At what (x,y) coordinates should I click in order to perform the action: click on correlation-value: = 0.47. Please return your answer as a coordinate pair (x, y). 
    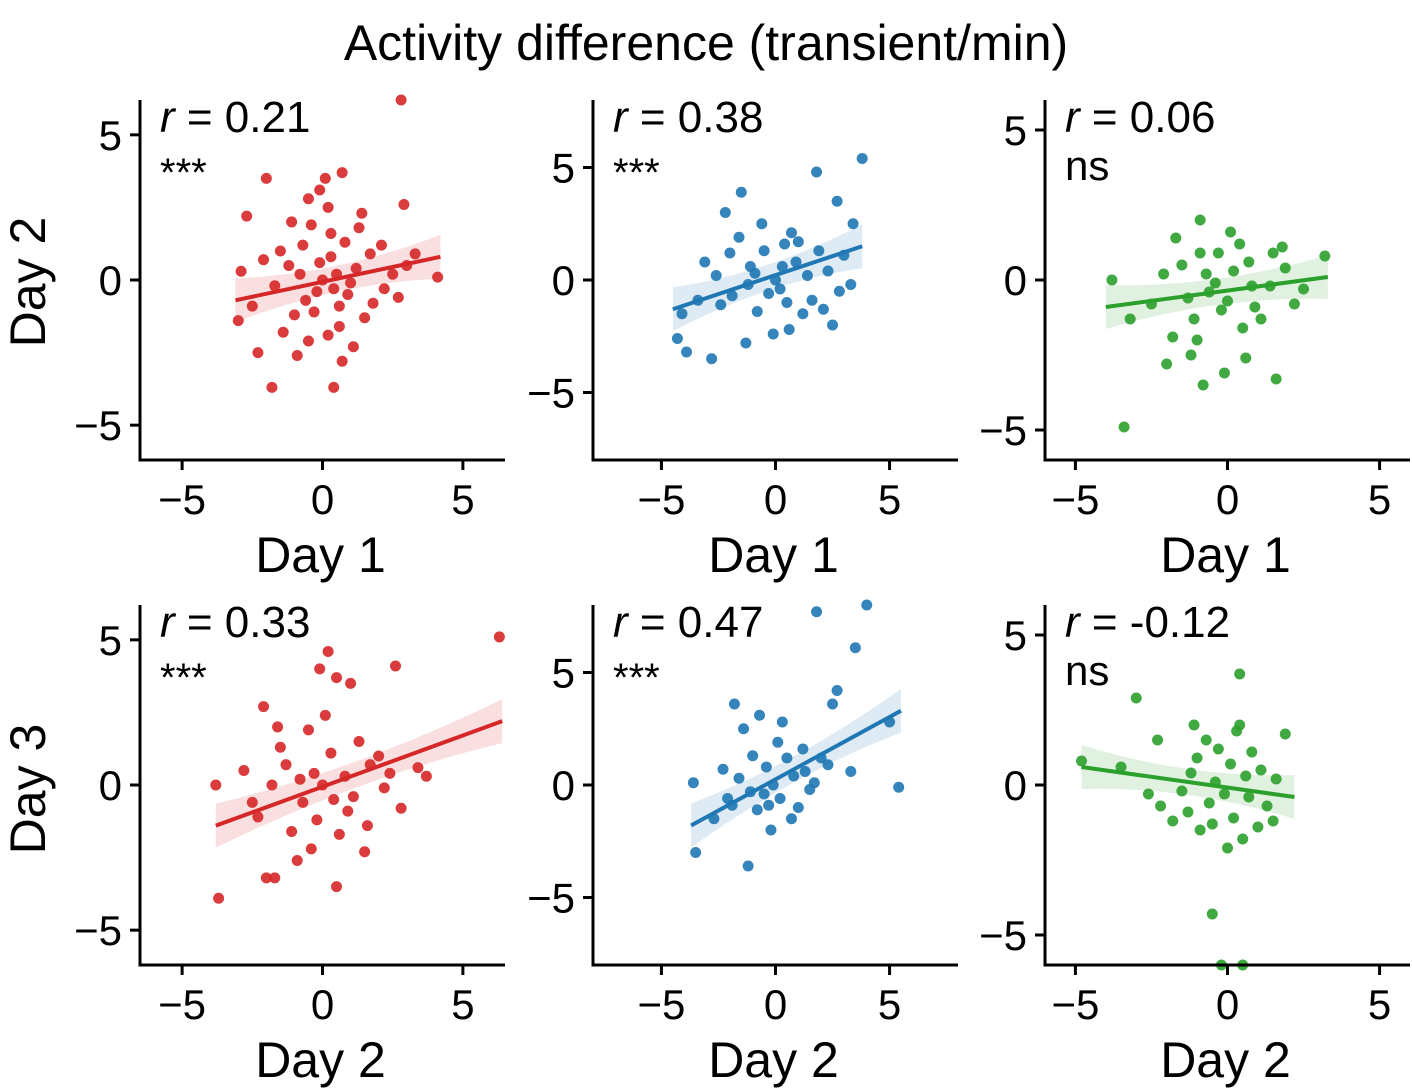
    Looking at the image, I should click on (702, 622).